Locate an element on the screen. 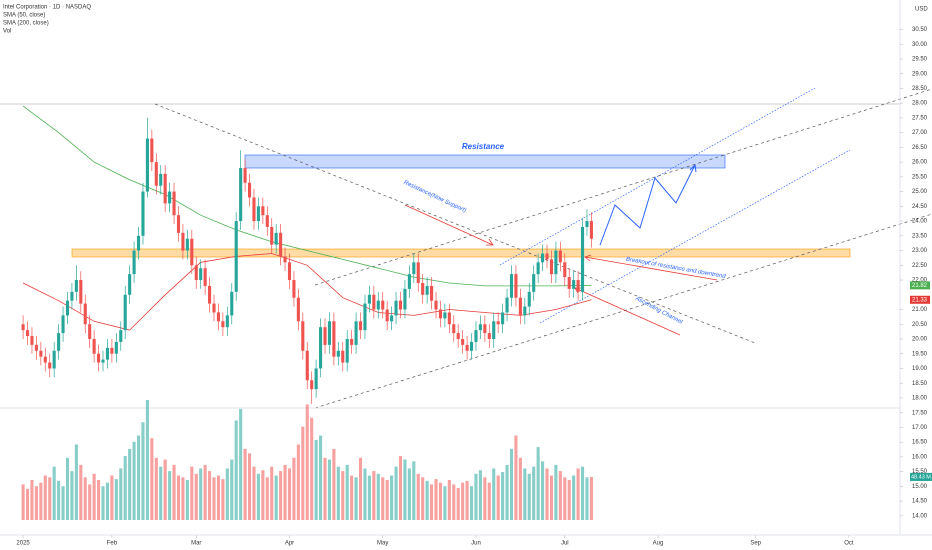  y-tick-label: 30.50 is located at coordinates (920, 30).